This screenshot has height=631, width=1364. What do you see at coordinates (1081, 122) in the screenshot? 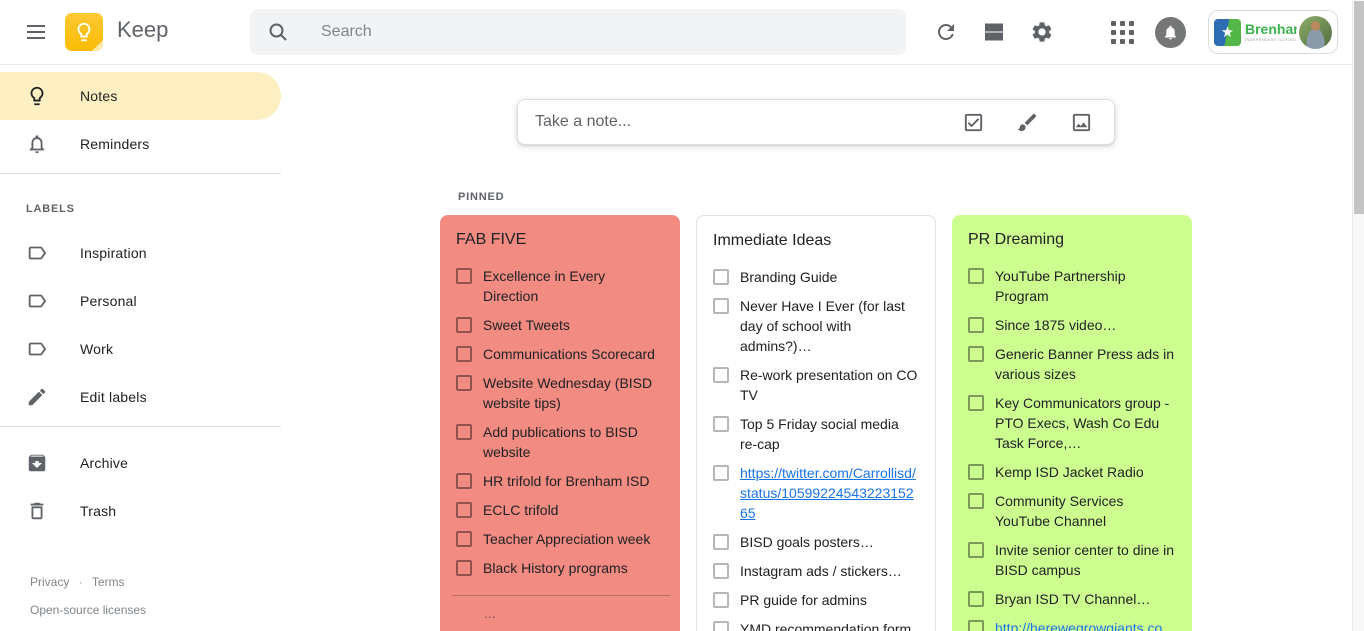
I see `new-image-note-button` at bounding box center [1081, 122].